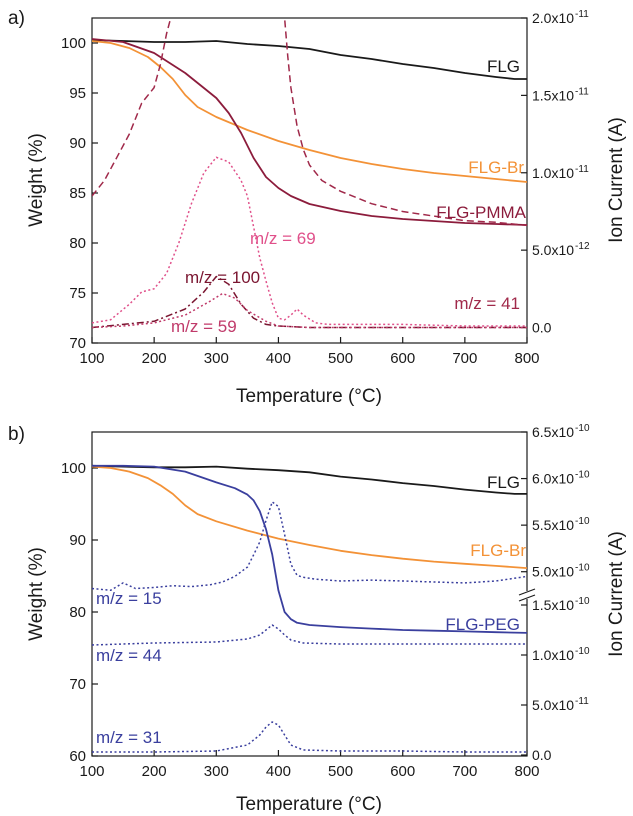  I want to click on y-right-tick-label: 5.5x10, so click(553, 525).